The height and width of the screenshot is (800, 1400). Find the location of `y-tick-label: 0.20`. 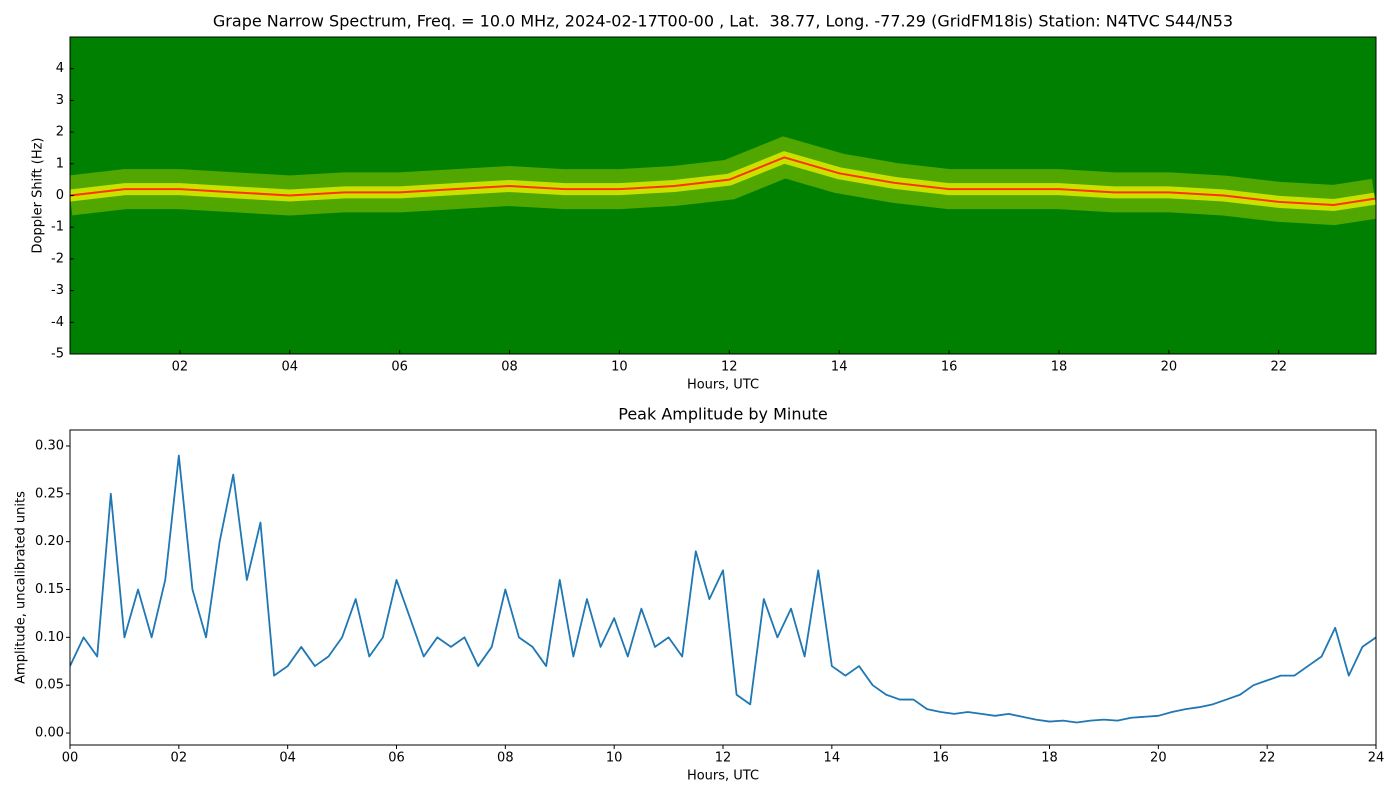

y-tick-label: 0.20 is located at coordinates (49, 541).